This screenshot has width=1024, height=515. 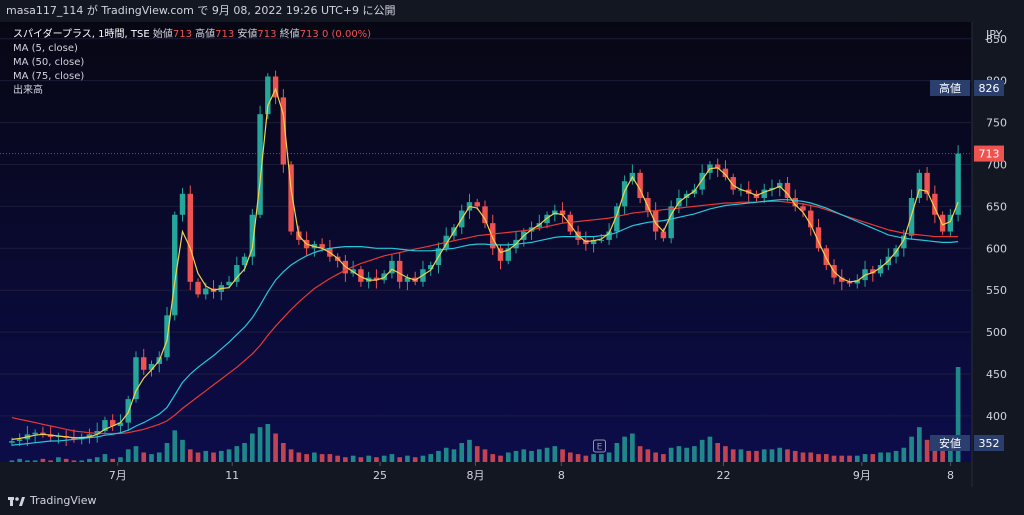 I want to click on y-tick-label: 500, so click(x=996, y=332).